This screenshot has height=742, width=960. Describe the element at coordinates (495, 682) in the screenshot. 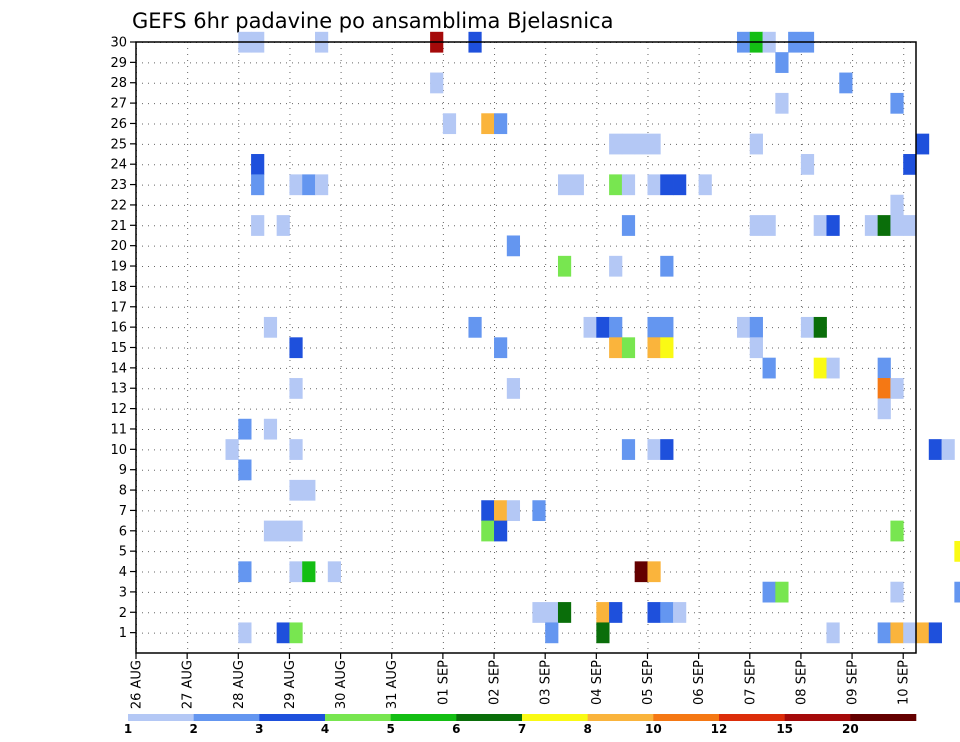

I see `x-tick-label: 02 SEP` at that location.